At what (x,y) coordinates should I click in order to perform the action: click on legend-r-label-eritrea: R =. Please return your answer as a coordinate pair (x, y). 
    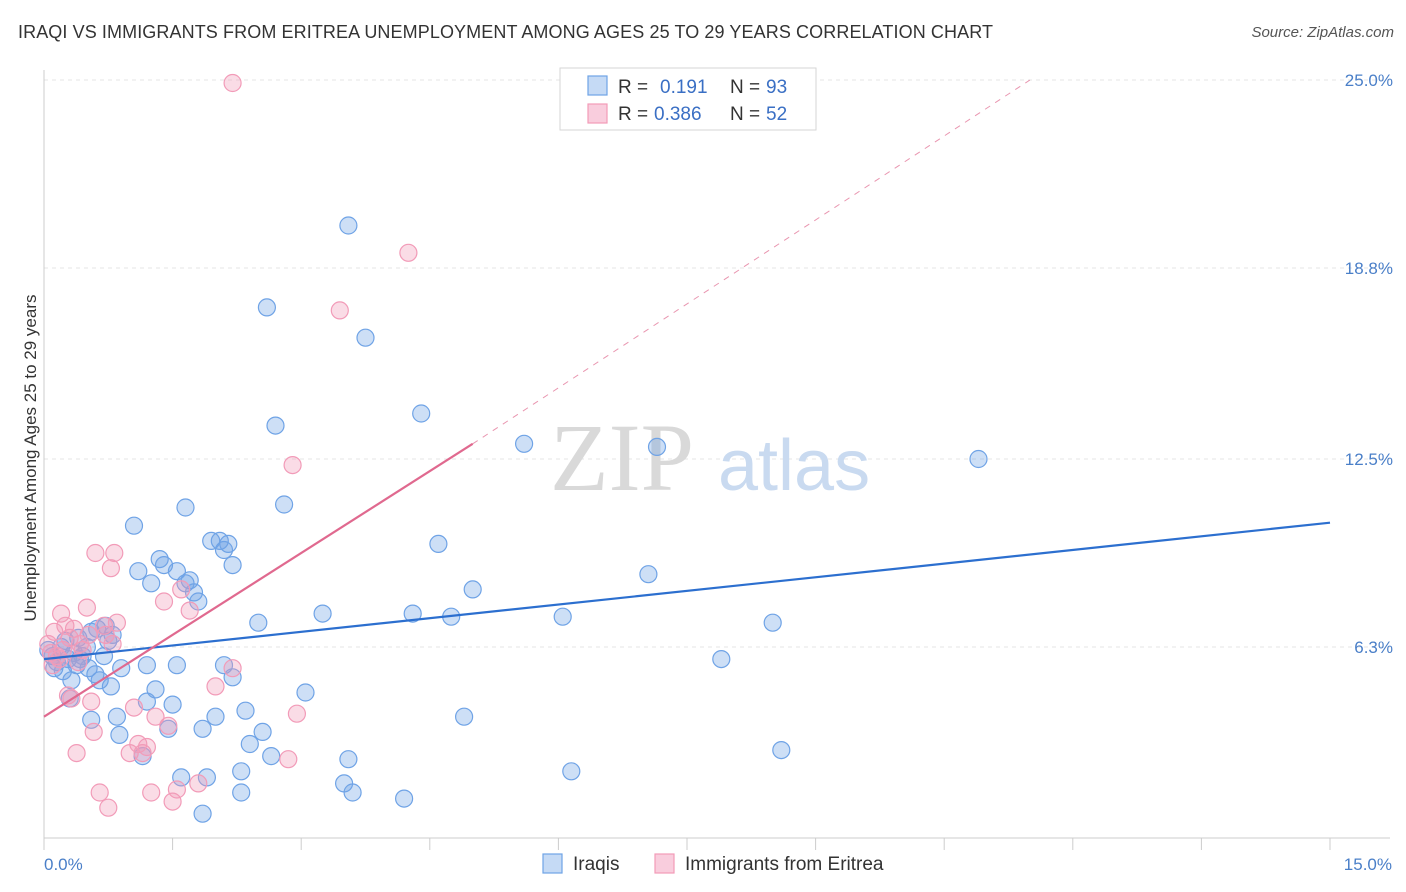
    Looking at the image, I should click on (633, 114).